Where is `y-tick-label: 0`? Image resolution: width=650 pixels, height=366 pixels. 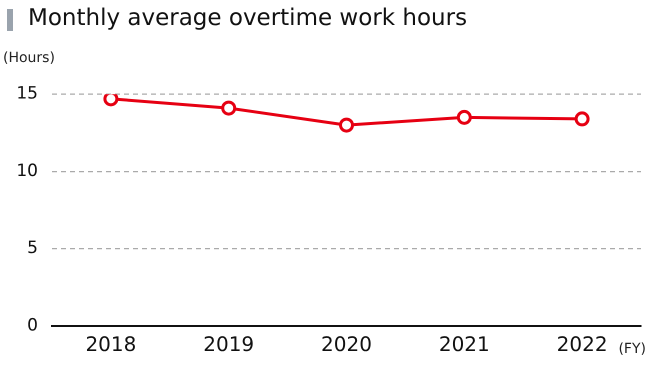 y-tick-label: 0 is located at coordinates (32, 325).